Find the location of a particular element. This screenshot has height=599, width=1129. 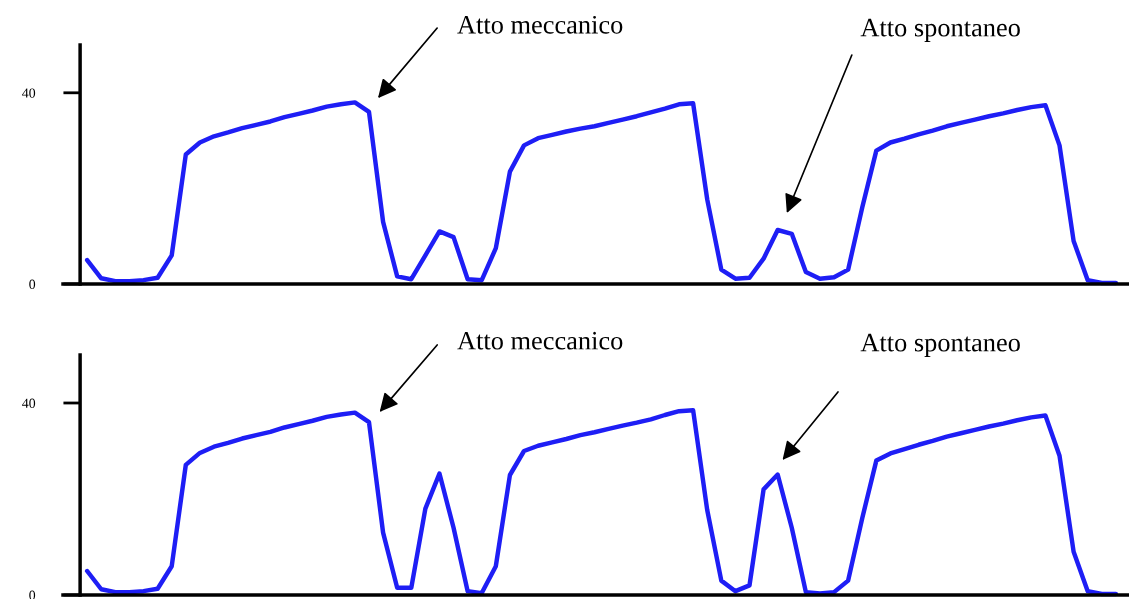

text: Atto spontaneo is located at coordinates (940, 30).